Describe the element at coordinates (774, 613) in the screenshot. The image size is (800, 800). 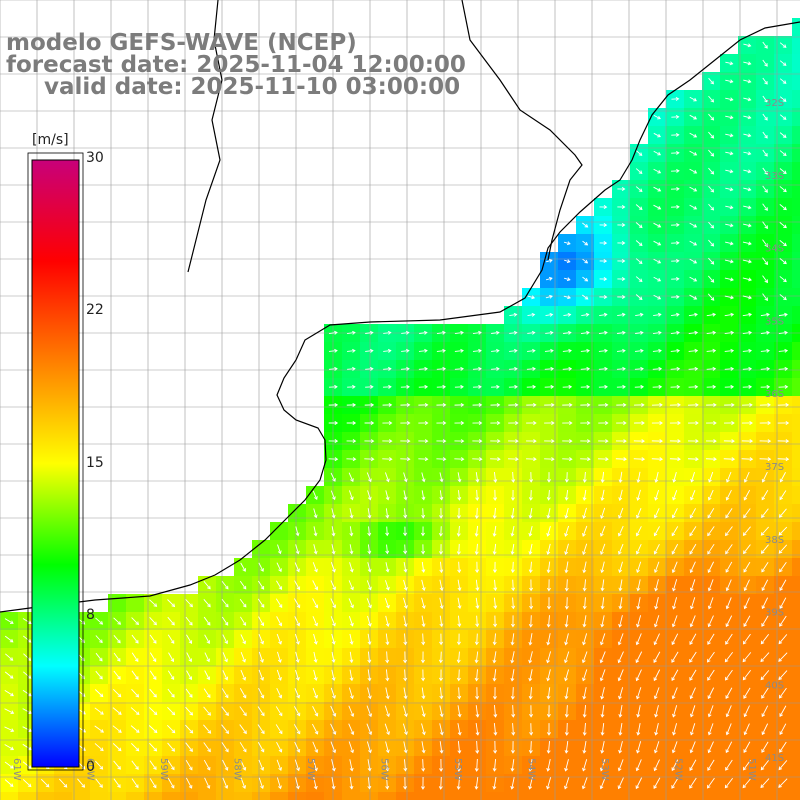
I see `latitude-label: 39S` at that location.